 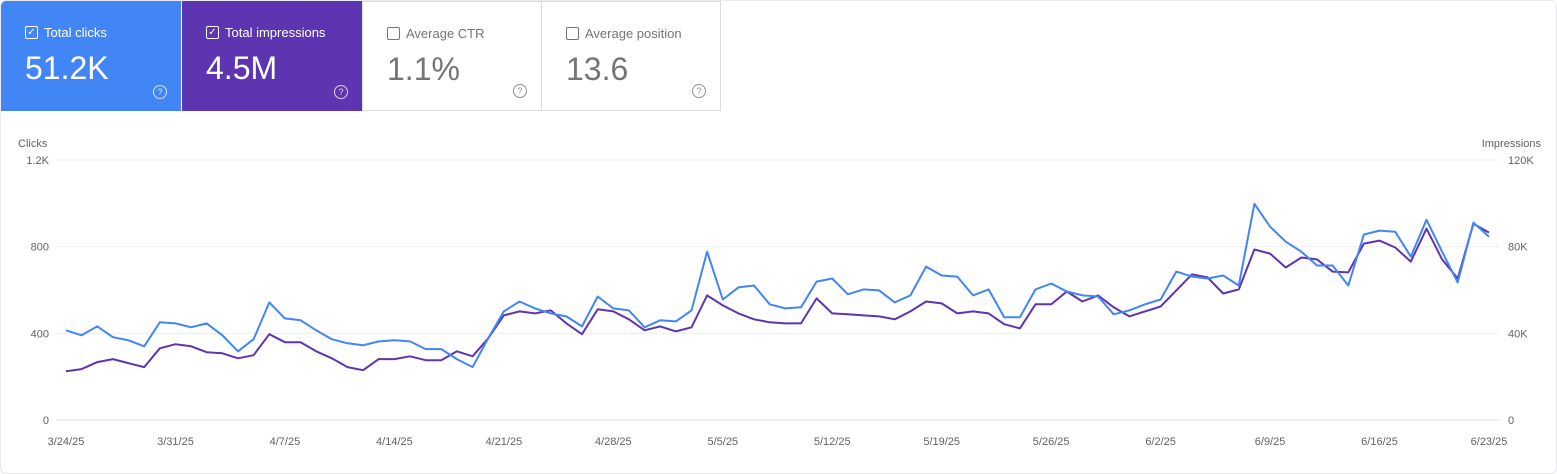 I want to click on y-left-axis-label: Clicks, so click(x=33, y=144).